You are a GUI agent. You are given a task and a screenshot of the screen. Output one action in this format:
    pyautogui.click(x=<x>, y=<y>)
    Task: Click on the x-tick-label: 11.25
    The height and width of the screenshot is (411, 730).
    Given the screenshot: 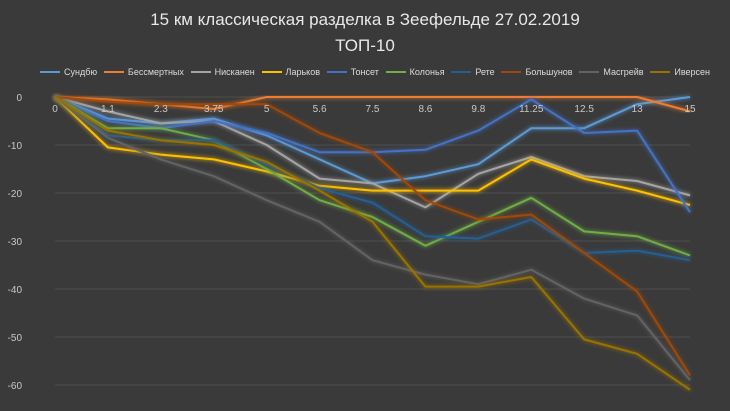 What is the action you would take?
    pyautogui.click(x=531, y=109)
    